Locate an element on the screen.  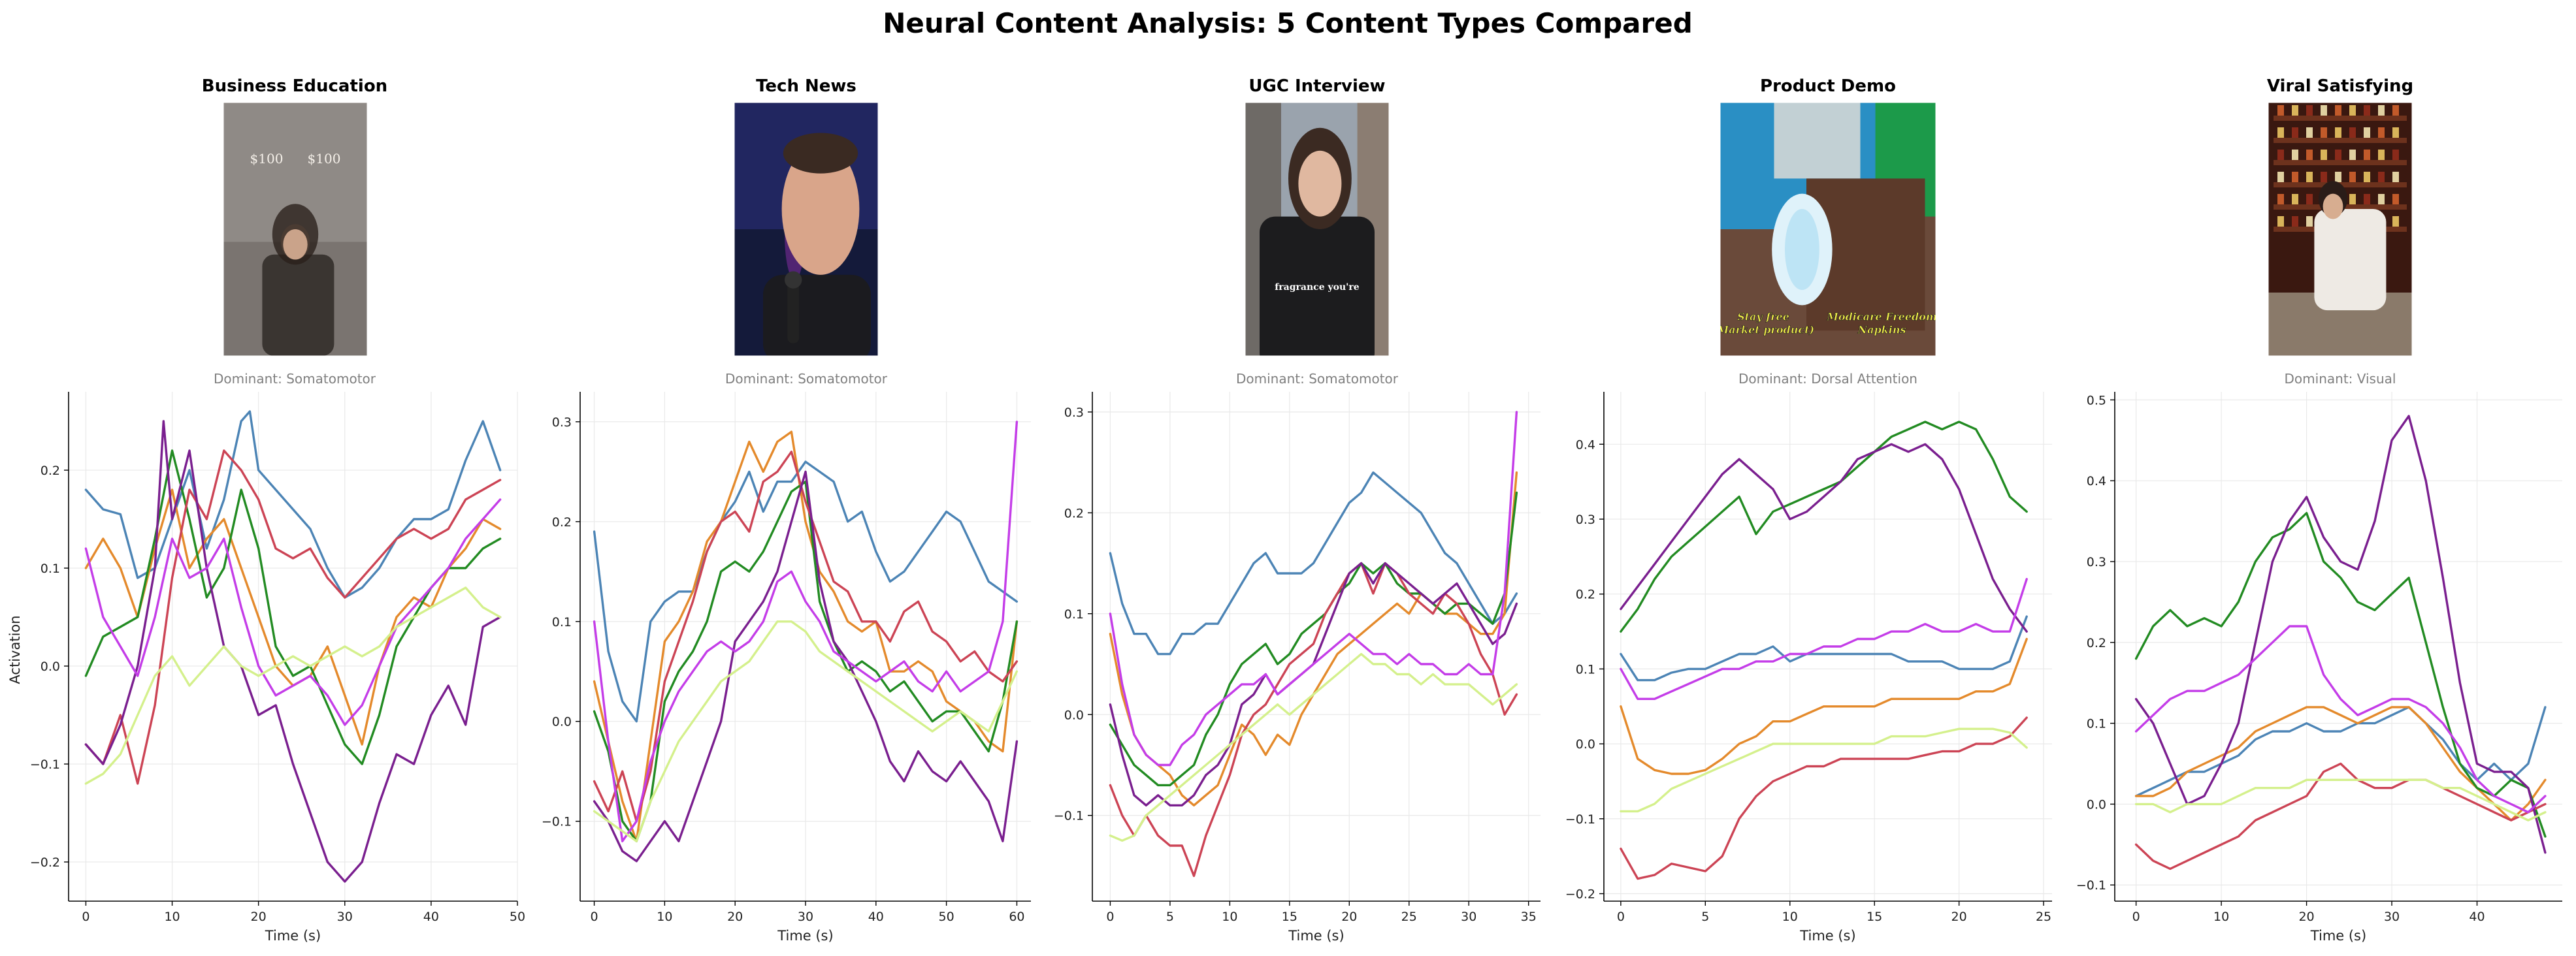
x-tick-label: 35 is located at coordinates (1529, 917).